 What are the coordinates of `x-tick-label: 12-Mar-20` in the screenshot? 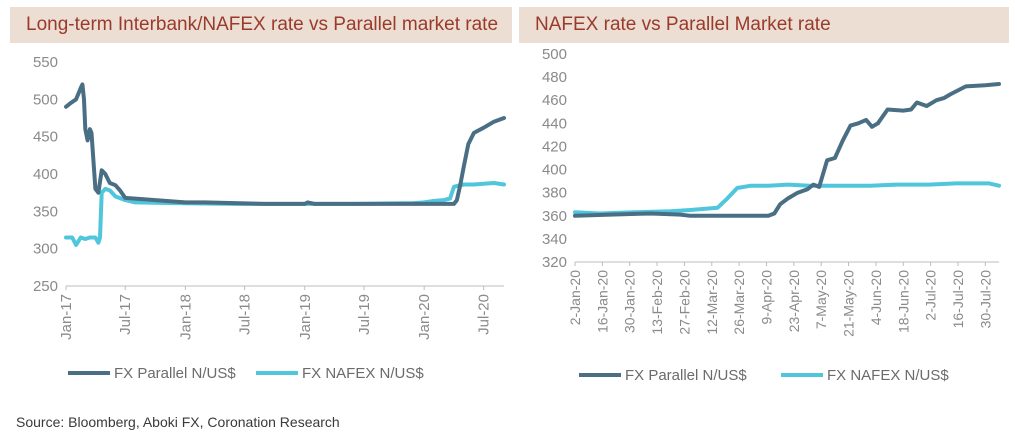 It's located at (712, 302).